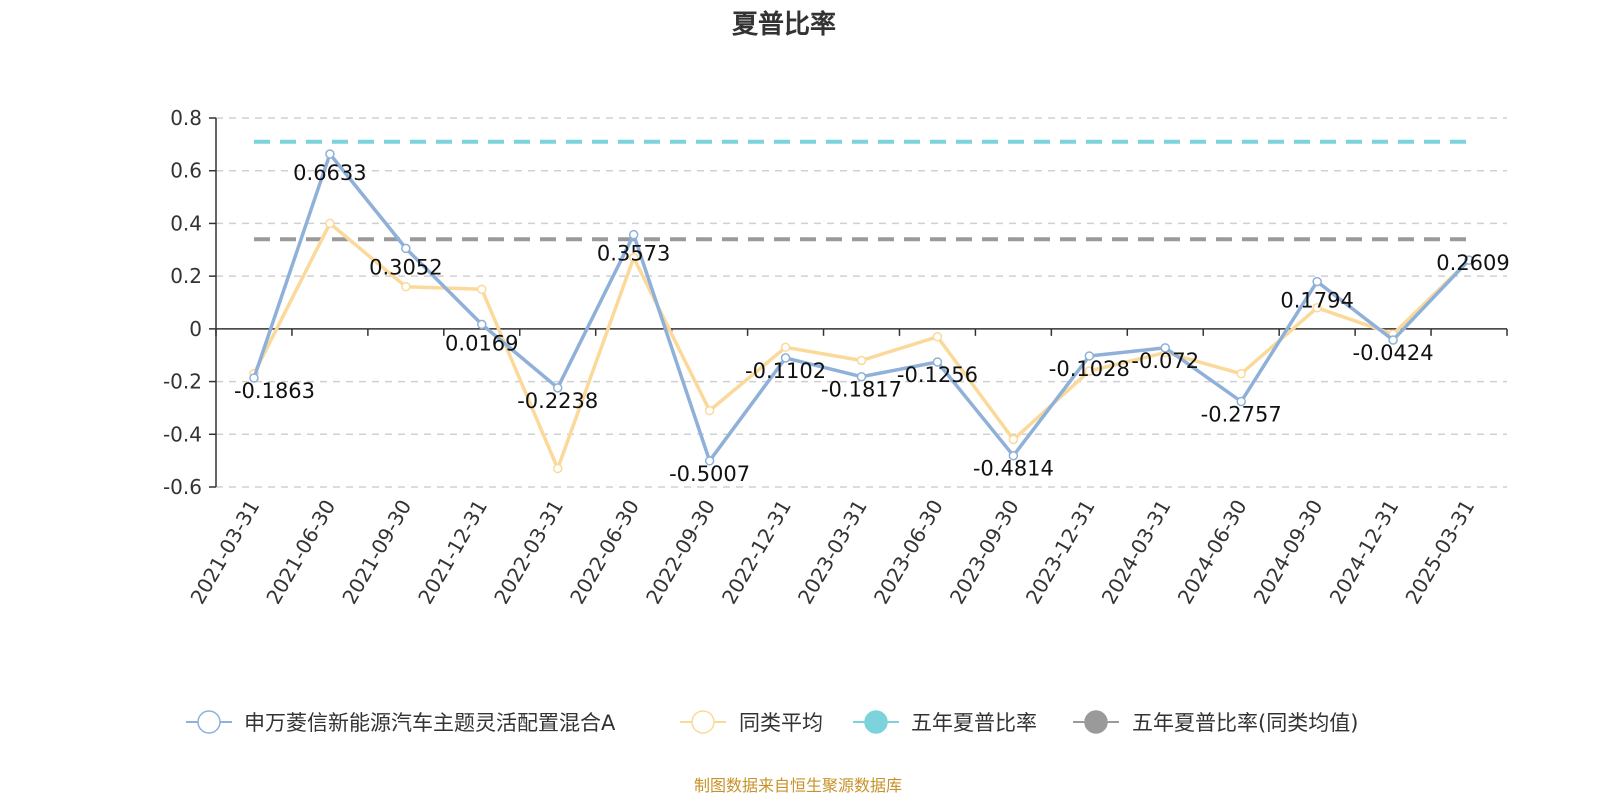  I want to click on x-tick-label: 2022-06-30, so click(604, 552).